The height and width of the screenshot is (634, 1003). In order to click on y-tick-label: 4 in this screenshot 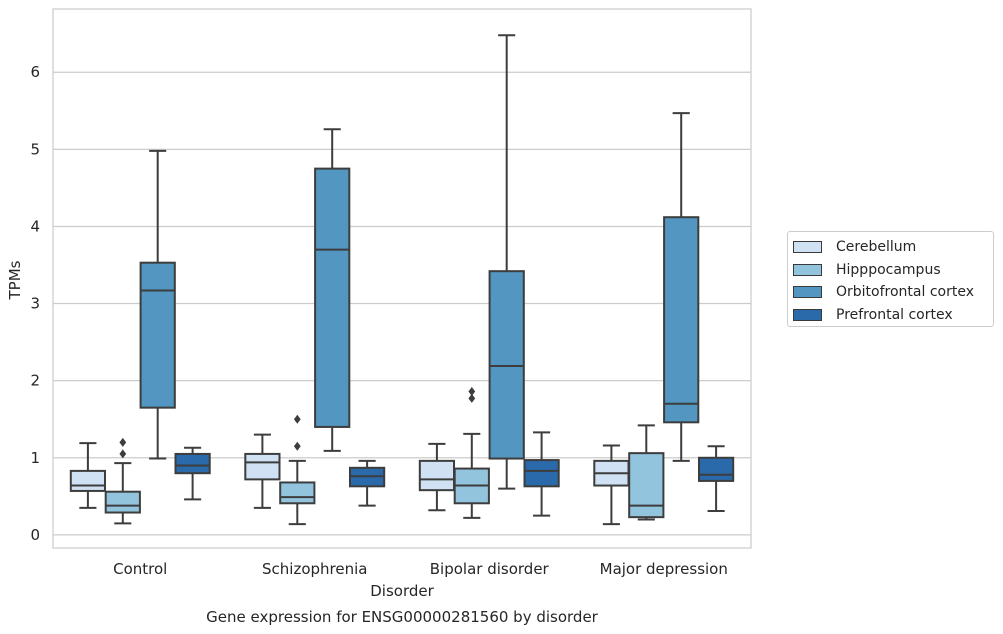, I will do `click(35, 226)`.